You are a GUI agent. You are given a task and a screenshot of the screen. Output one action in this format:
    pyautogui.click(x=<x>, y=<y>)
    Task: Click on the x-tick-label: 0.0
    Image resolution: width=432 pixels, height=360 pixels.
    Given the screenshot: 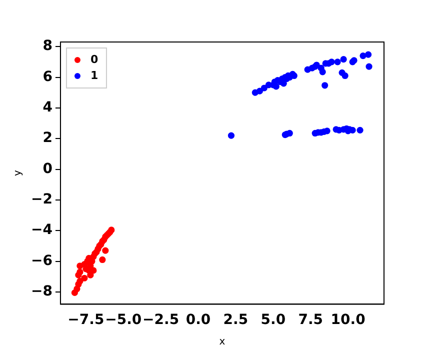 What is the action you would take?
    pyautogui.click(x=198, y=320)
    